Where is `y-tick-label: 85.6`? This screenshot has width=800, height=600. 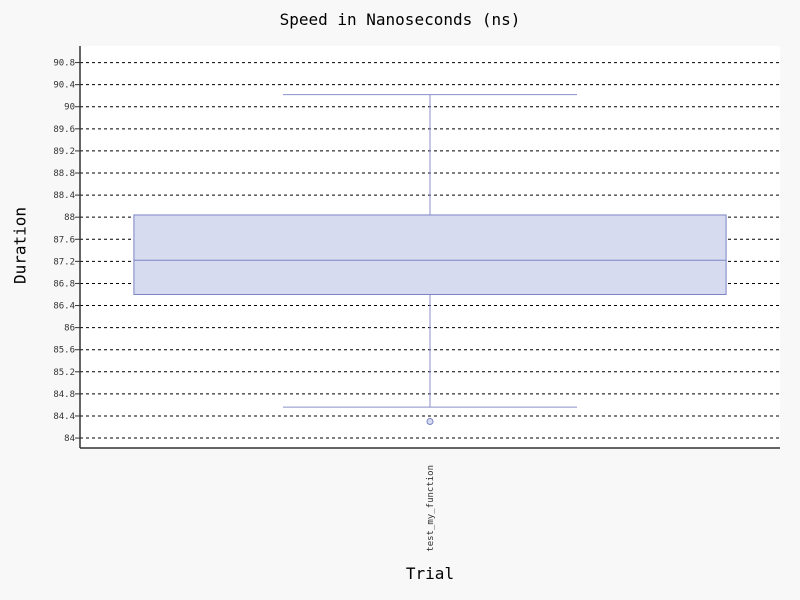
y-tick-label: 85.6 is located at coordinates (64, 351).